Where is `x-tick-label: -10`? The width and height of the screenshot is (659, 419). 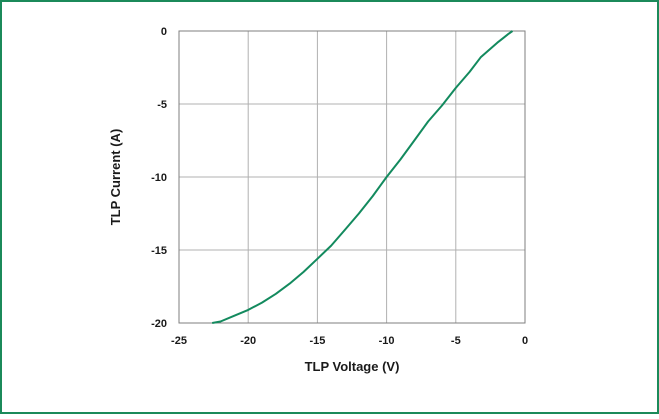
x-tick-label: -10 is located at coordinates (387, 341).